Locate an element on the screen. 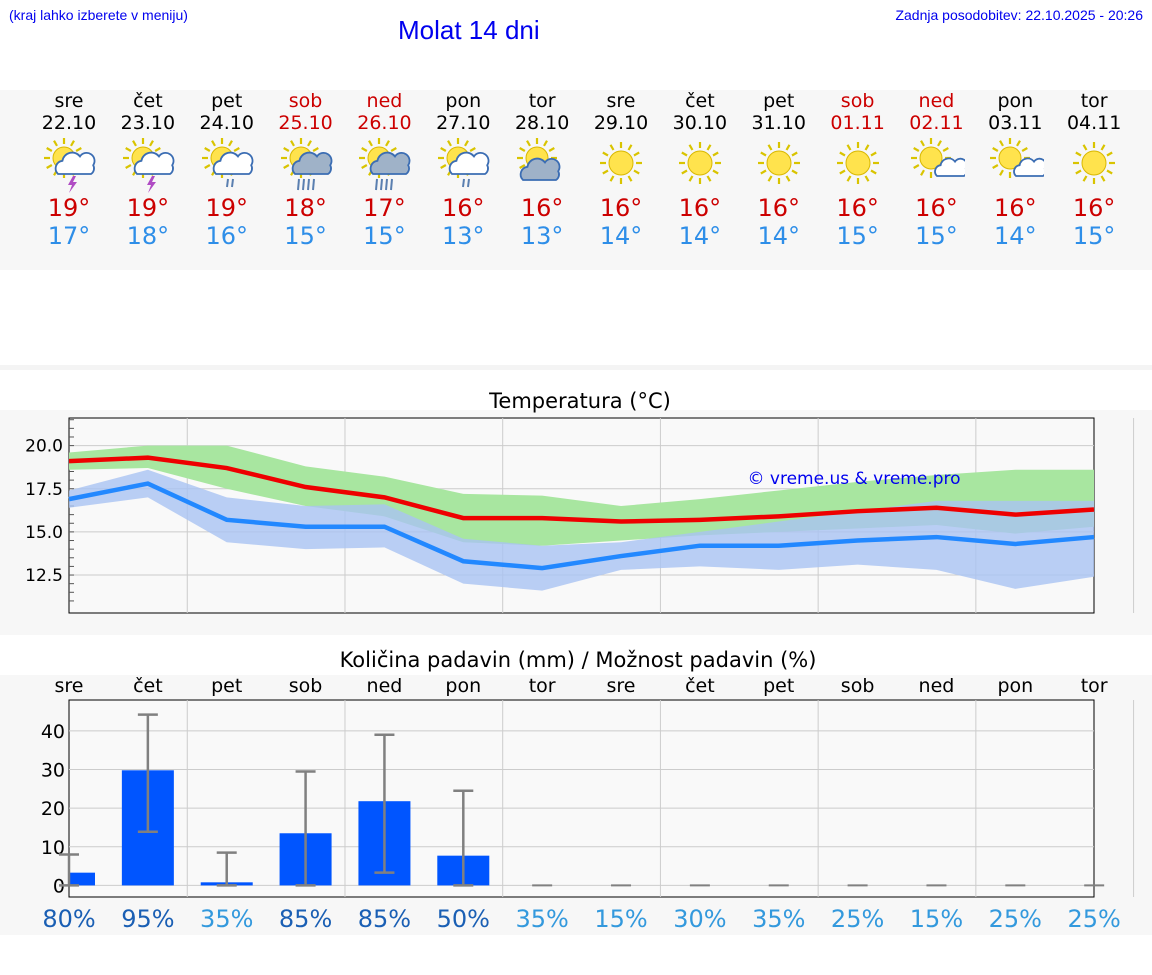 This screenshot has height=975, width=1152. temperature-chart-title: Temperatura (°C) is located at coordinates (579, 401).